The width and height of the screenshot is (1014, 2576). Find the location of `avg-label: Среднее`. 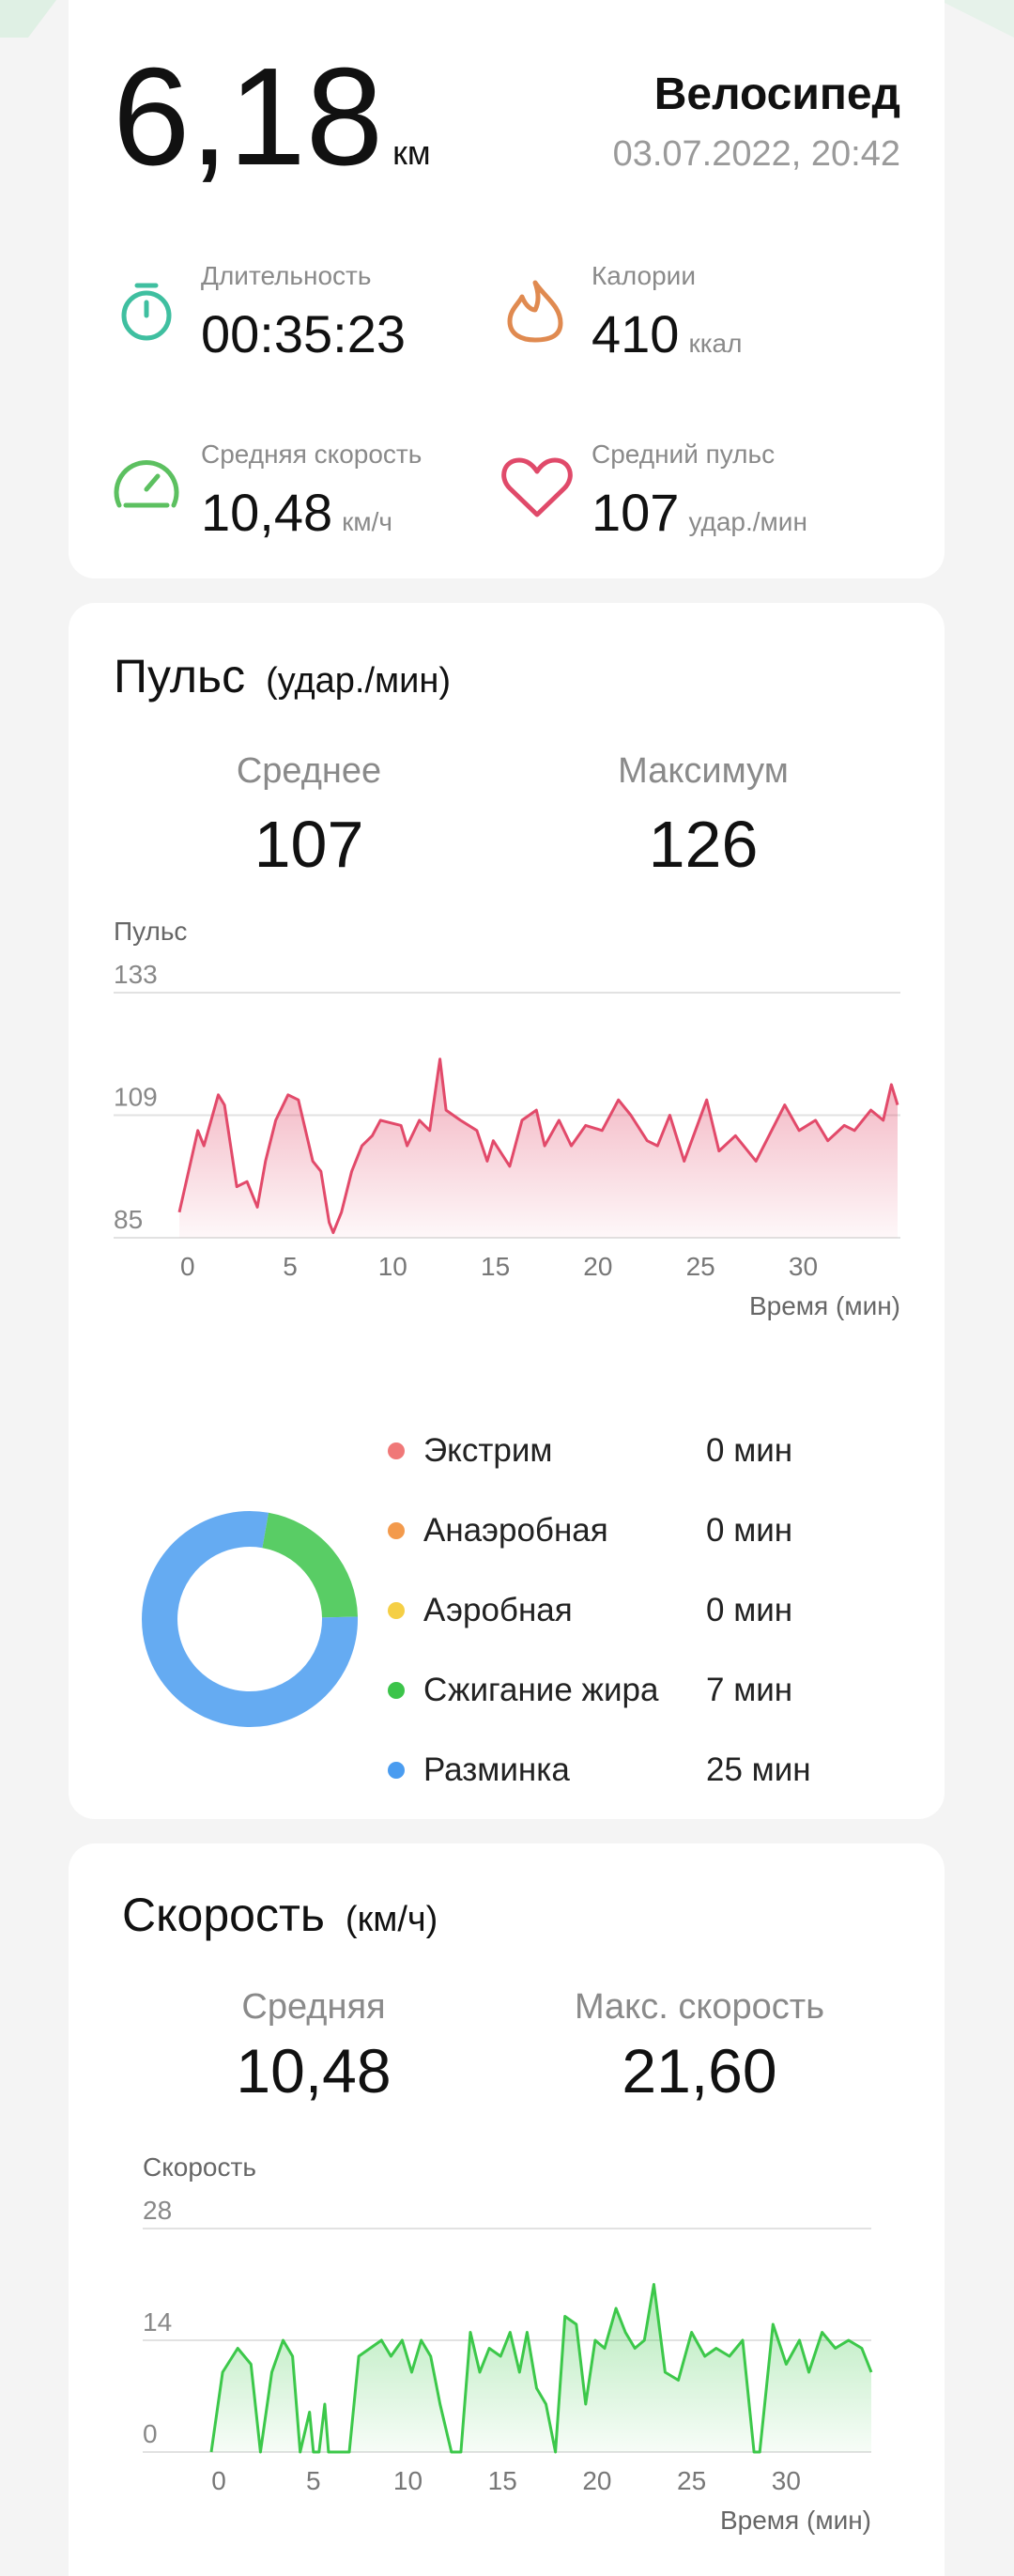

avg-label: Среднее is located at coordinates (309, 771).